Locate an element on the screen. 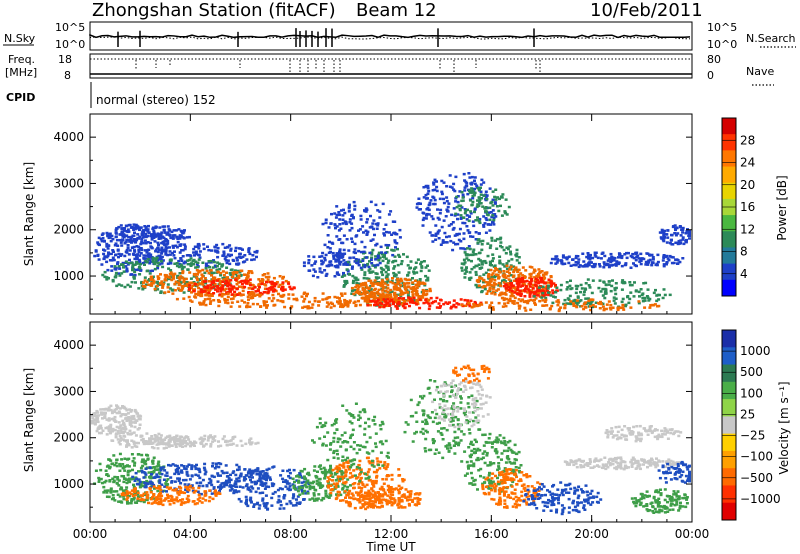  cpid-label: CPID is located at coordinates (20, 97).